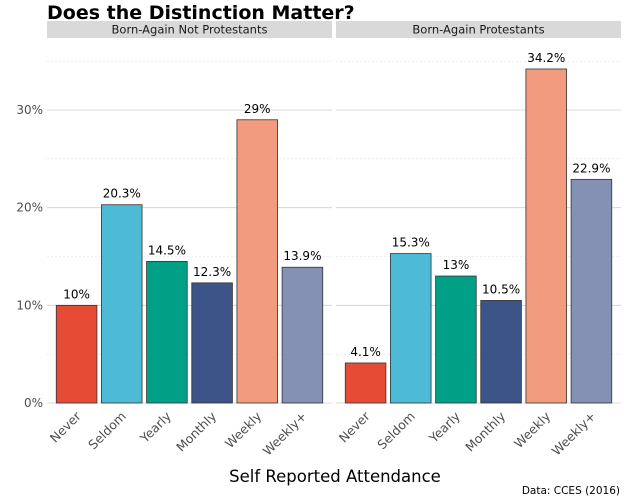  What do you see at coordinates (167, 250) in the screenshot?
I see `data-label: 14.5%` at bounding box center [167, 250].